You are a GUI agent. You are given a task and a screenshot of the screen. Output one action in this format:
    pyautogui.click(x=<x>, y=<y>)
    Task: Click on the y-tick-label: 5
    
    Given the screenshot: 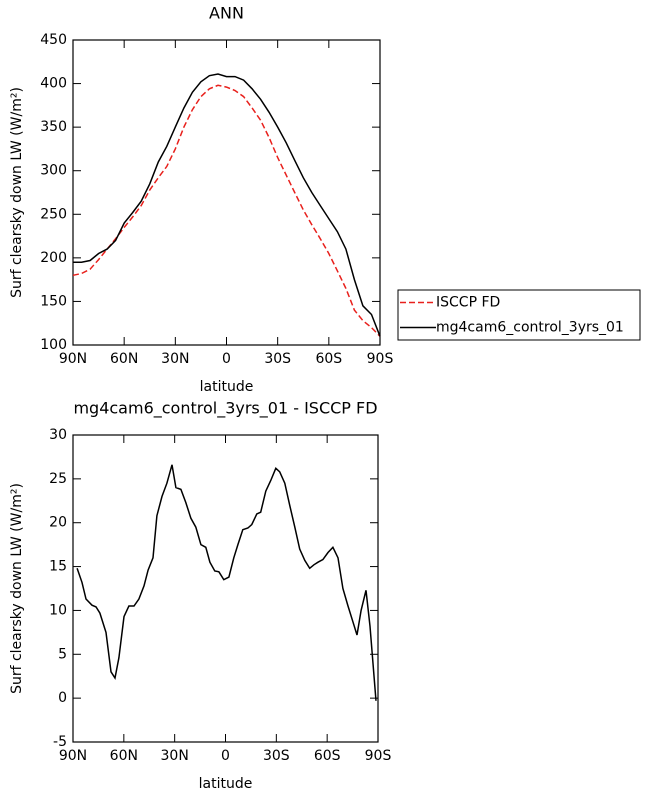 What is the action you would take?
    pyautogui.click(x=62, y=654)
    